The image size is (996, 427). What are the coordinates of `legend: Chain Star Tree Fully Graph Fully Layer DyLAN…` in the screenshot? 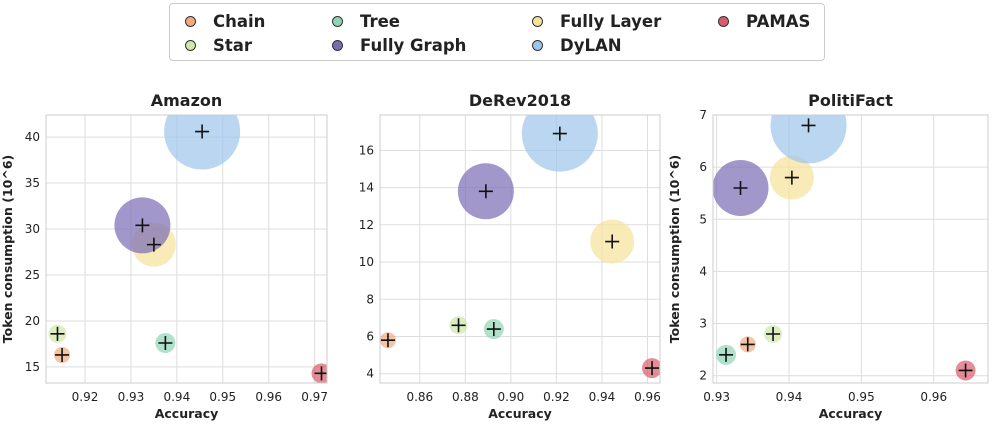 It's located at (497, 32).